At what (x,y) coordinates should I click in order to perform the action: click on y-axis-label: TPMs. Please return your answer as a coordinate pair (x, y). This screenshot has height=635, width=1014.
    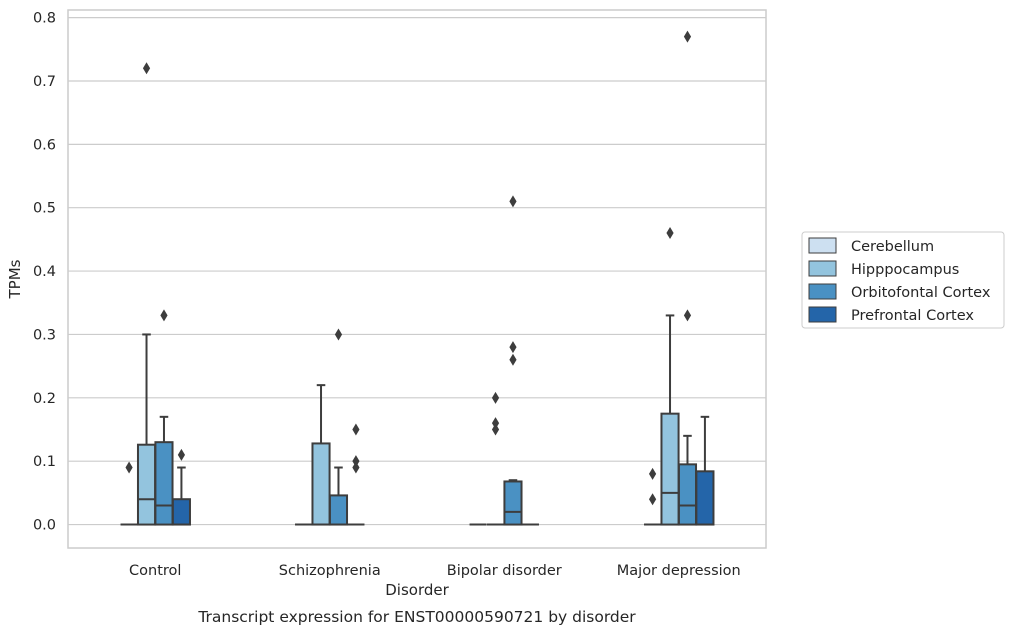
    Looking at the image, I should click on (15, 279).